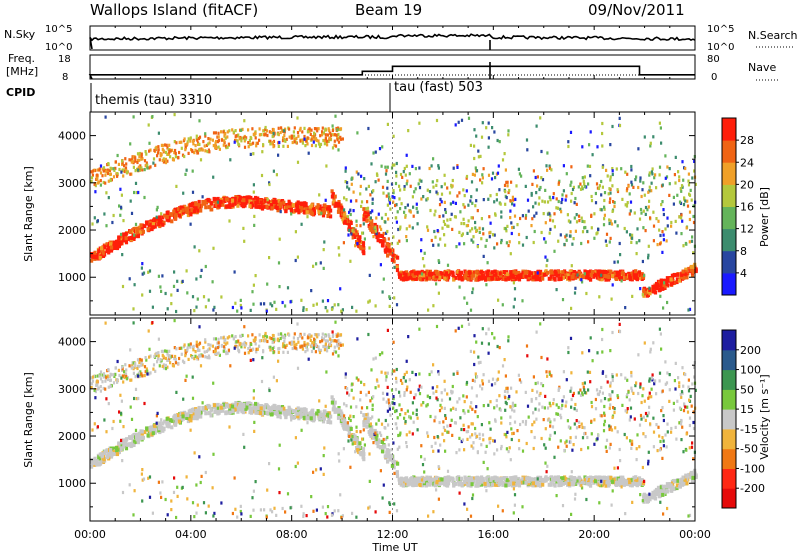  Describe the element at coordinates (720, 29) in the screenshot. I see `noise-right-tick-top: 10^5` at that location.